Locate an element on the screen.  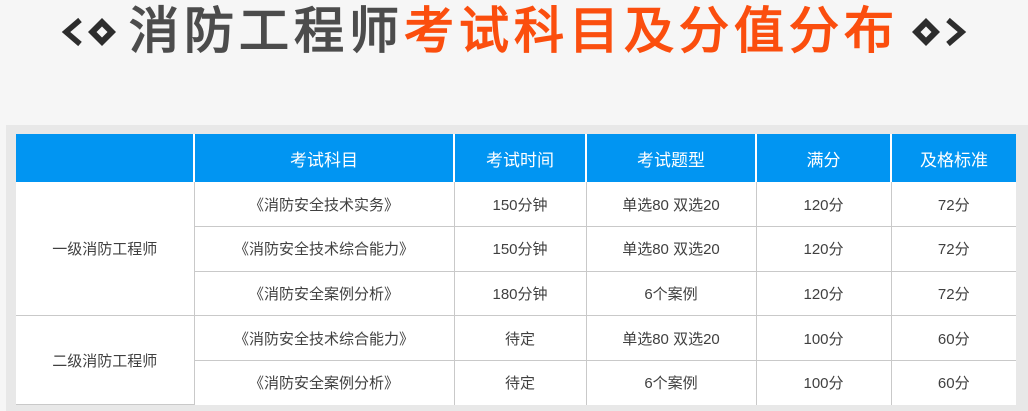
header-cell-question-type: 考试题型 is located at coordinates (671, 158).